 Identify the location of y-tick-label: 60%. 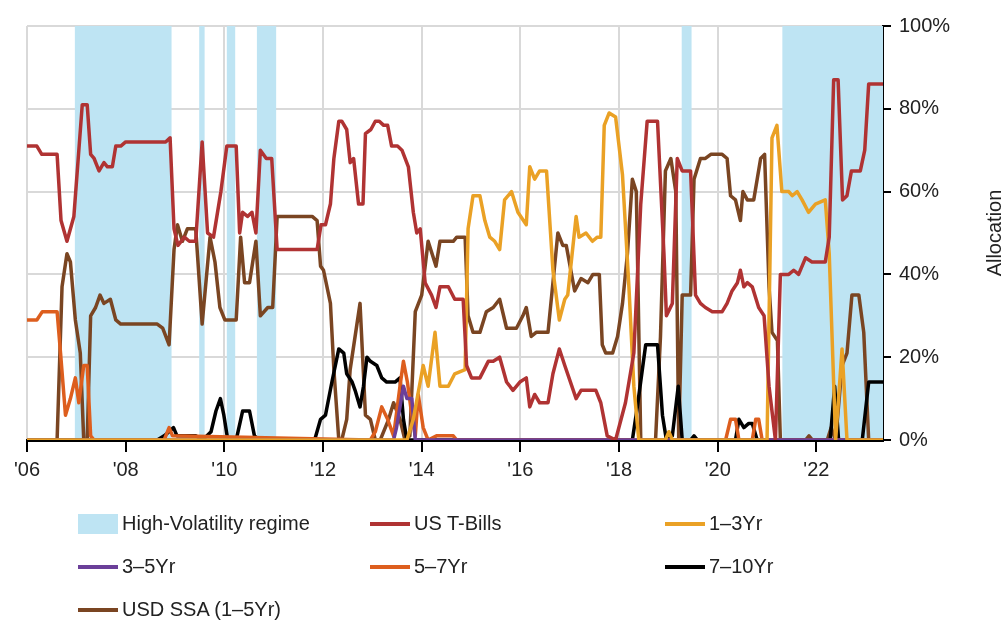
(919, 190).